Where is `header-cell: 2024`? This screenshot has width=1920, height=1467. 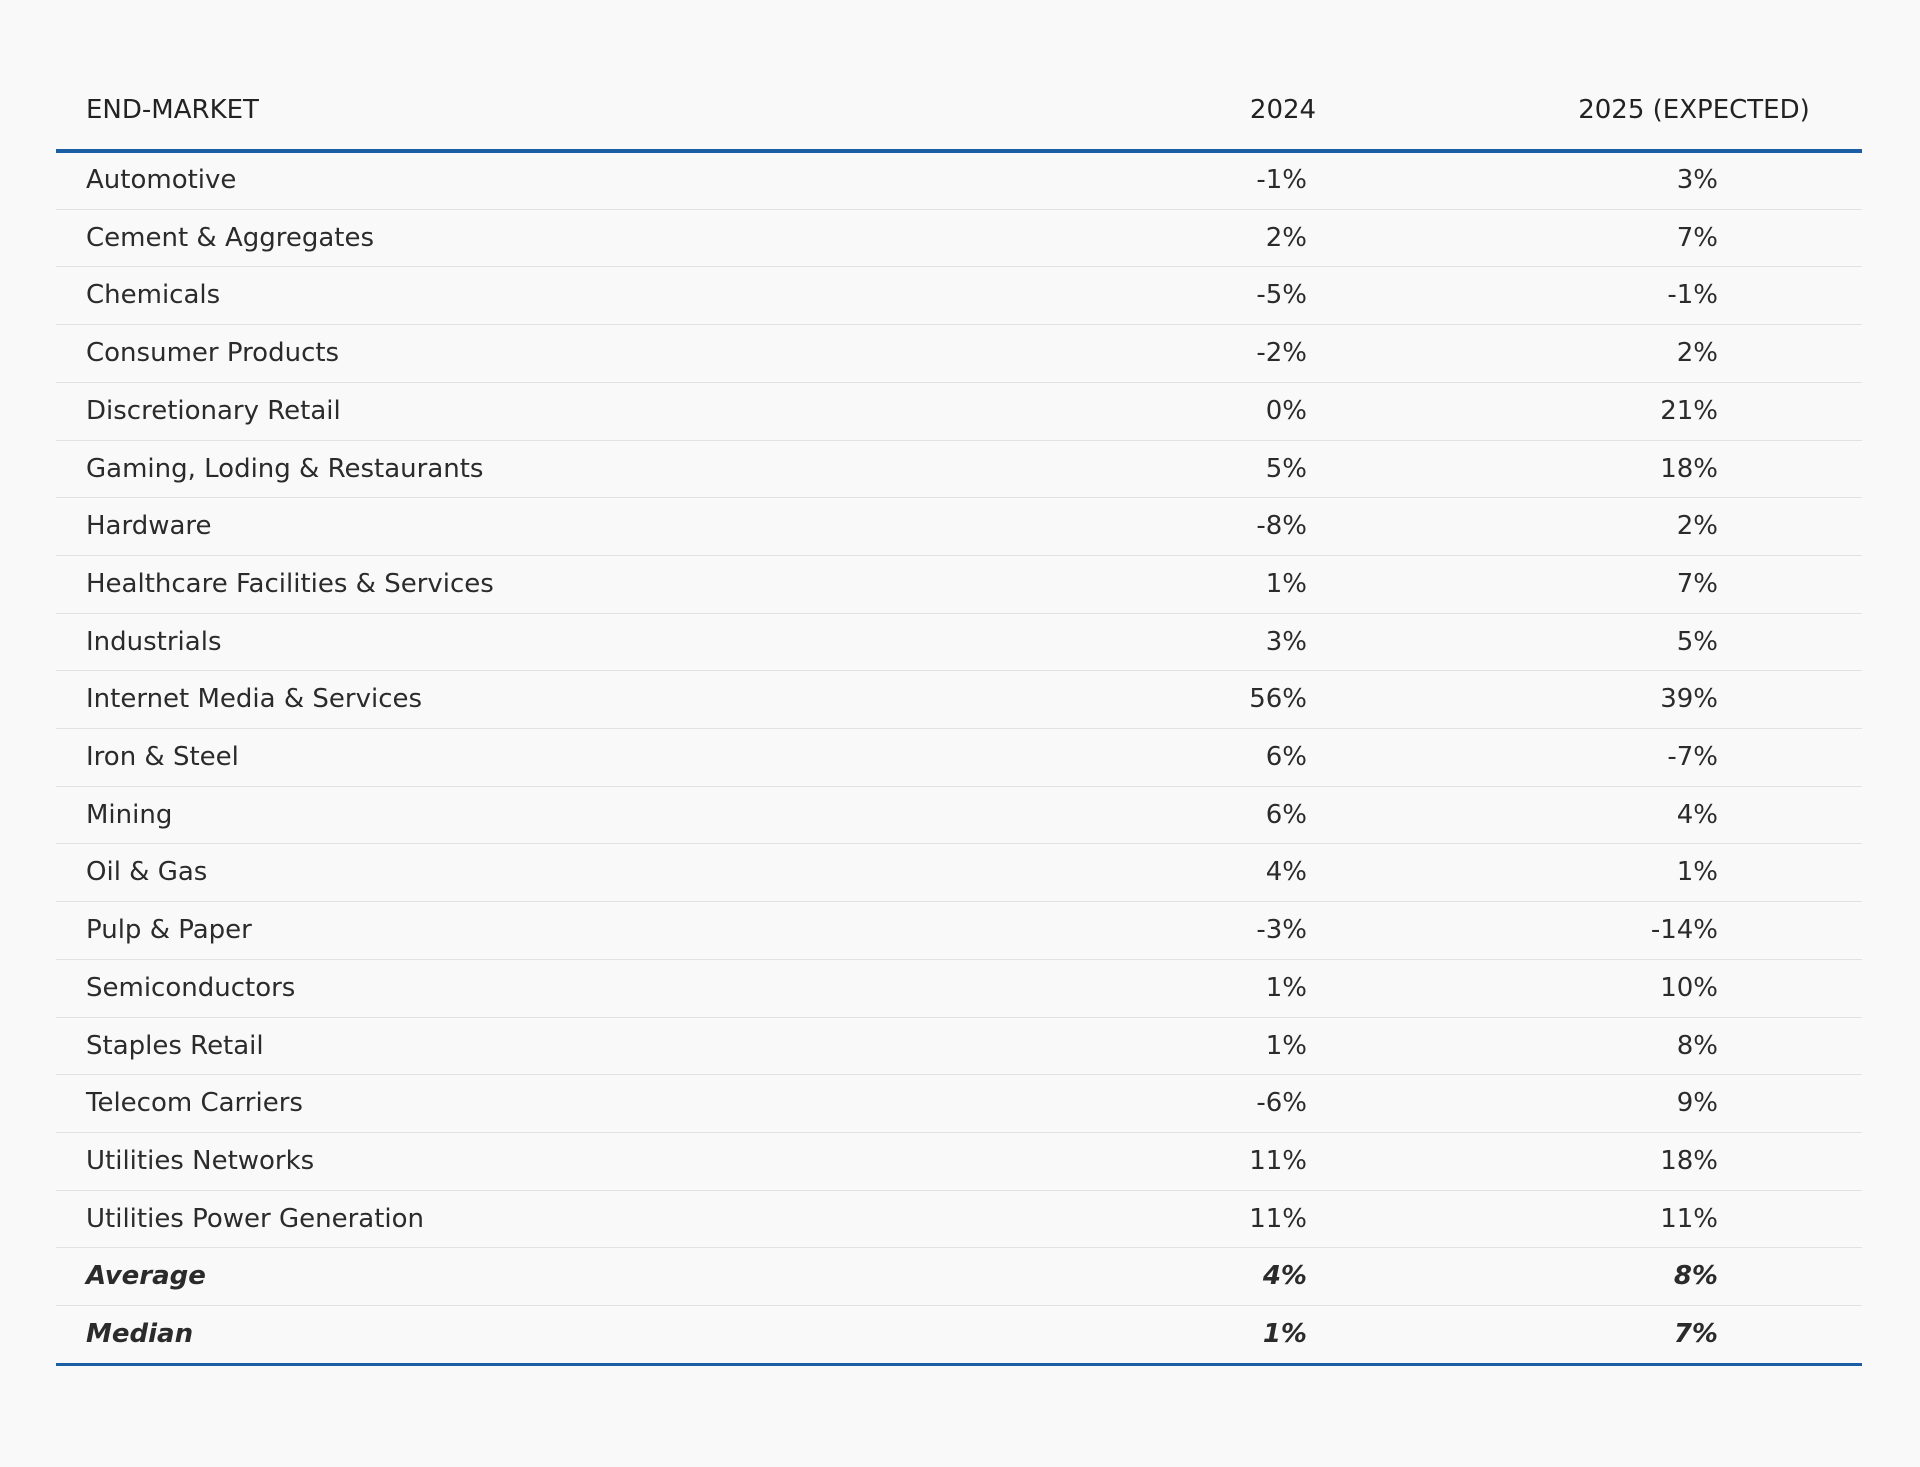
header-cell: 2024 is located at coordinates (1283, 110).